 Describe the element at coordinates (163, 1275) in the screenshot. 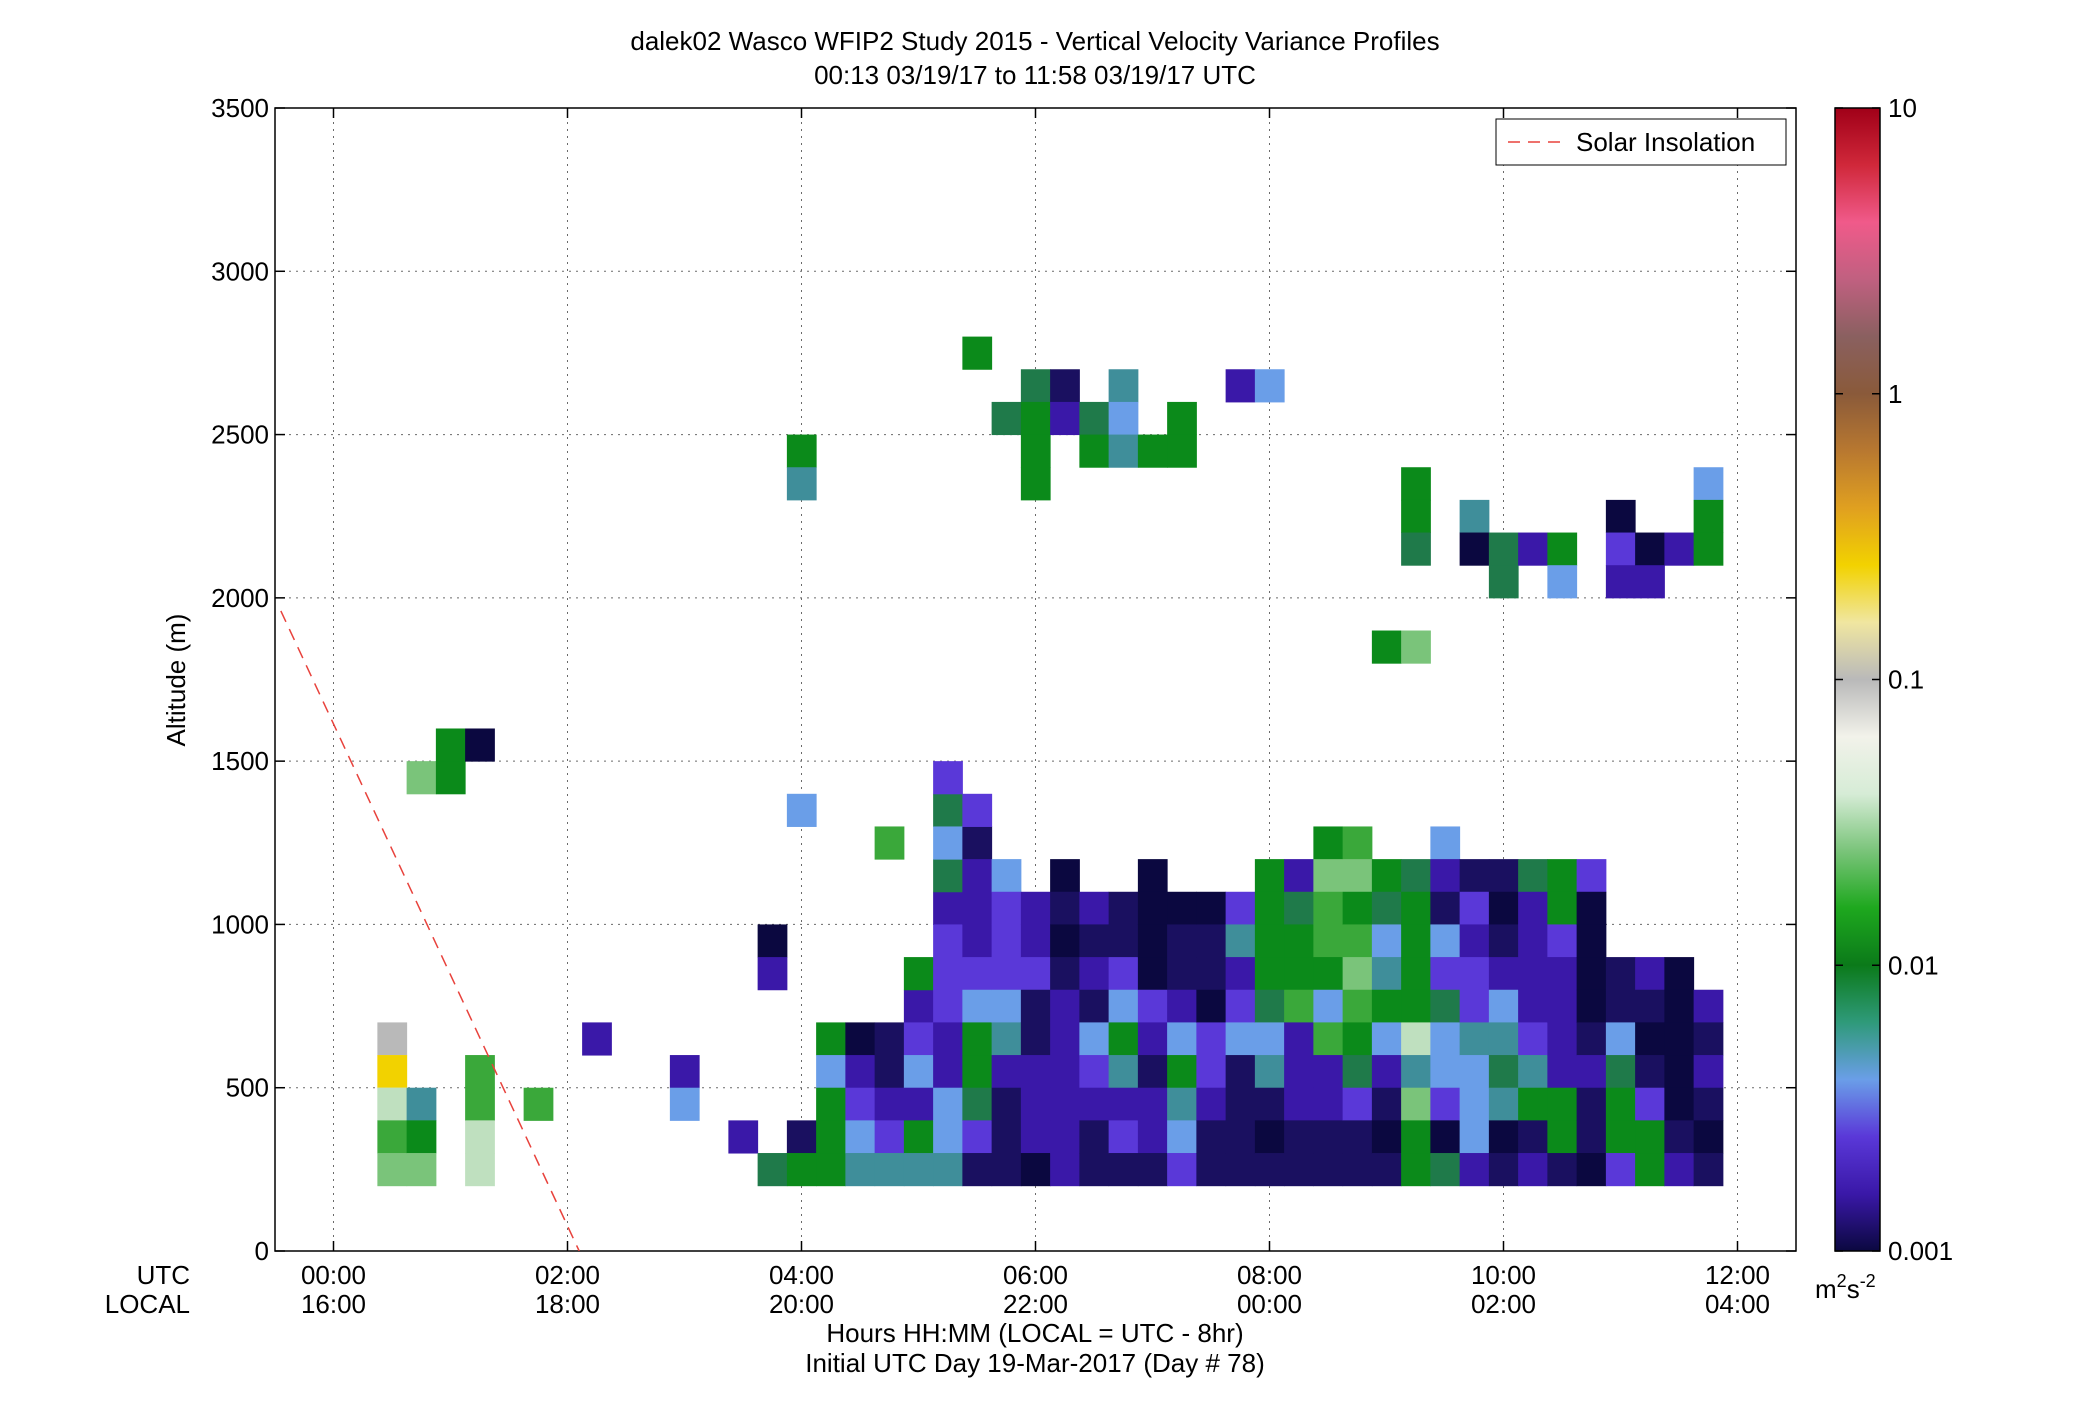

I see `x-row-label-utc: UTC` at that location.